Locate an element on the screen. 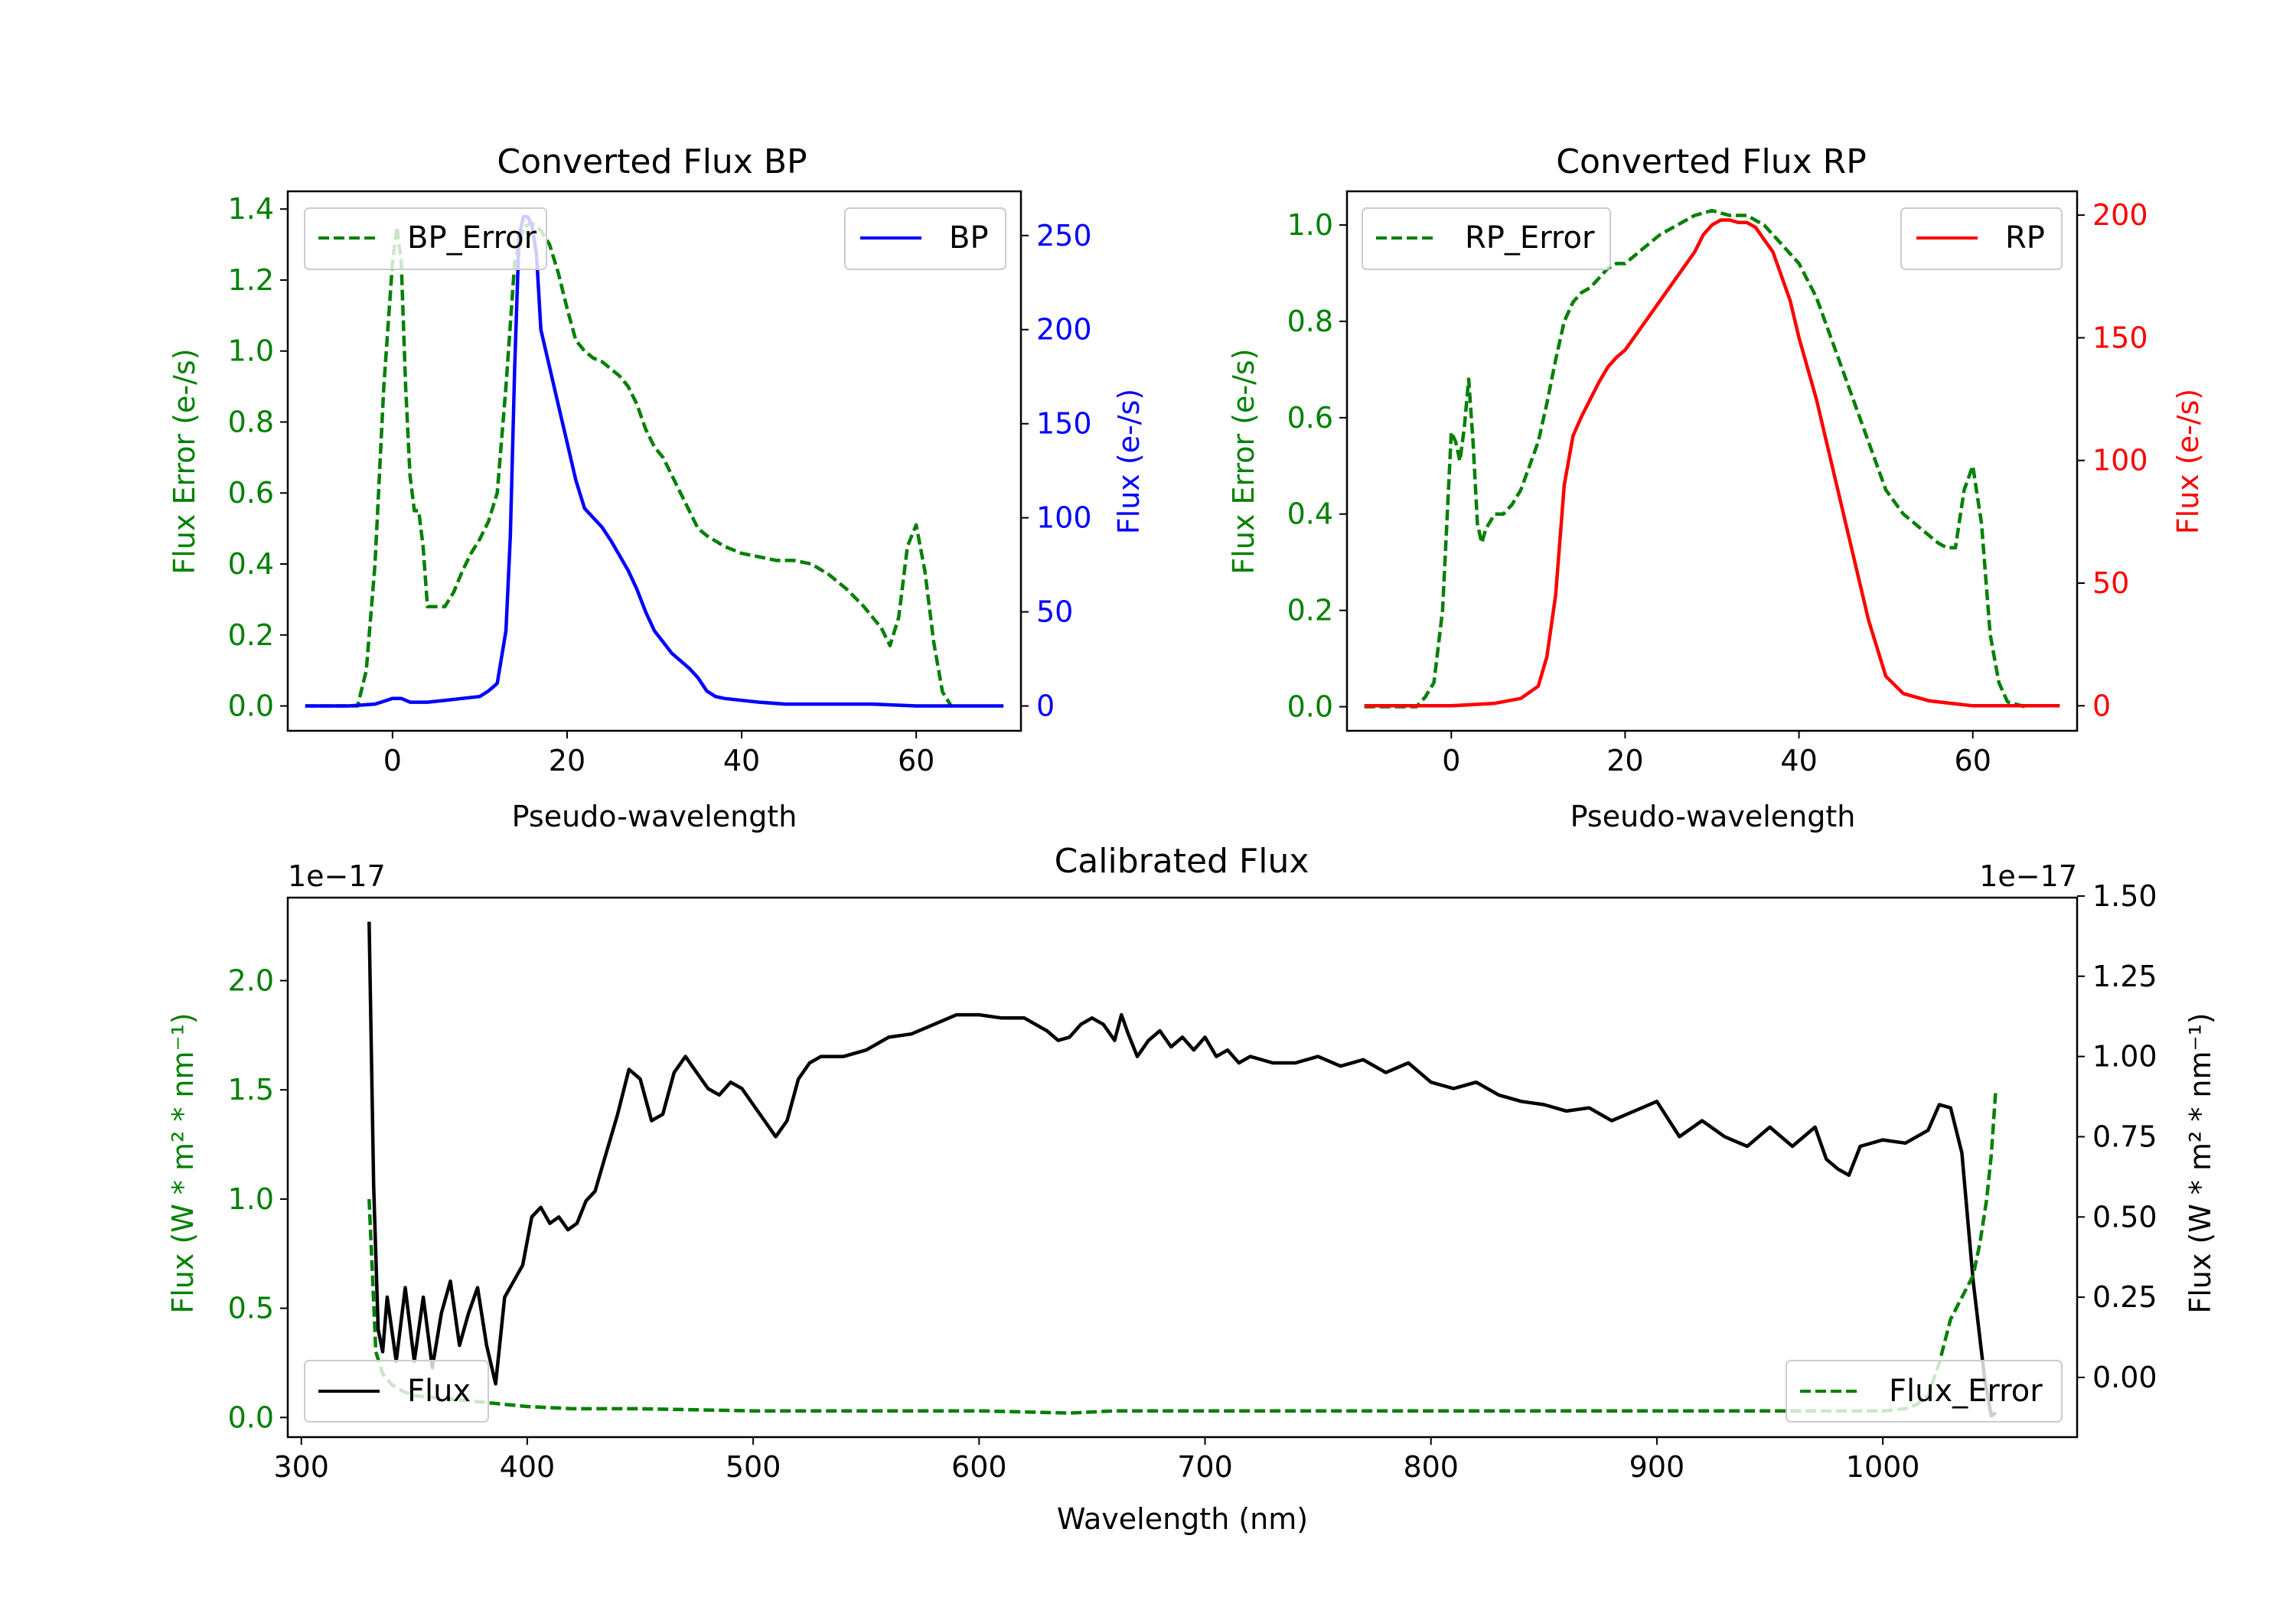  rp-y-axis-label-right: Flux (e-/s) is located at coordinates (2188, 461).